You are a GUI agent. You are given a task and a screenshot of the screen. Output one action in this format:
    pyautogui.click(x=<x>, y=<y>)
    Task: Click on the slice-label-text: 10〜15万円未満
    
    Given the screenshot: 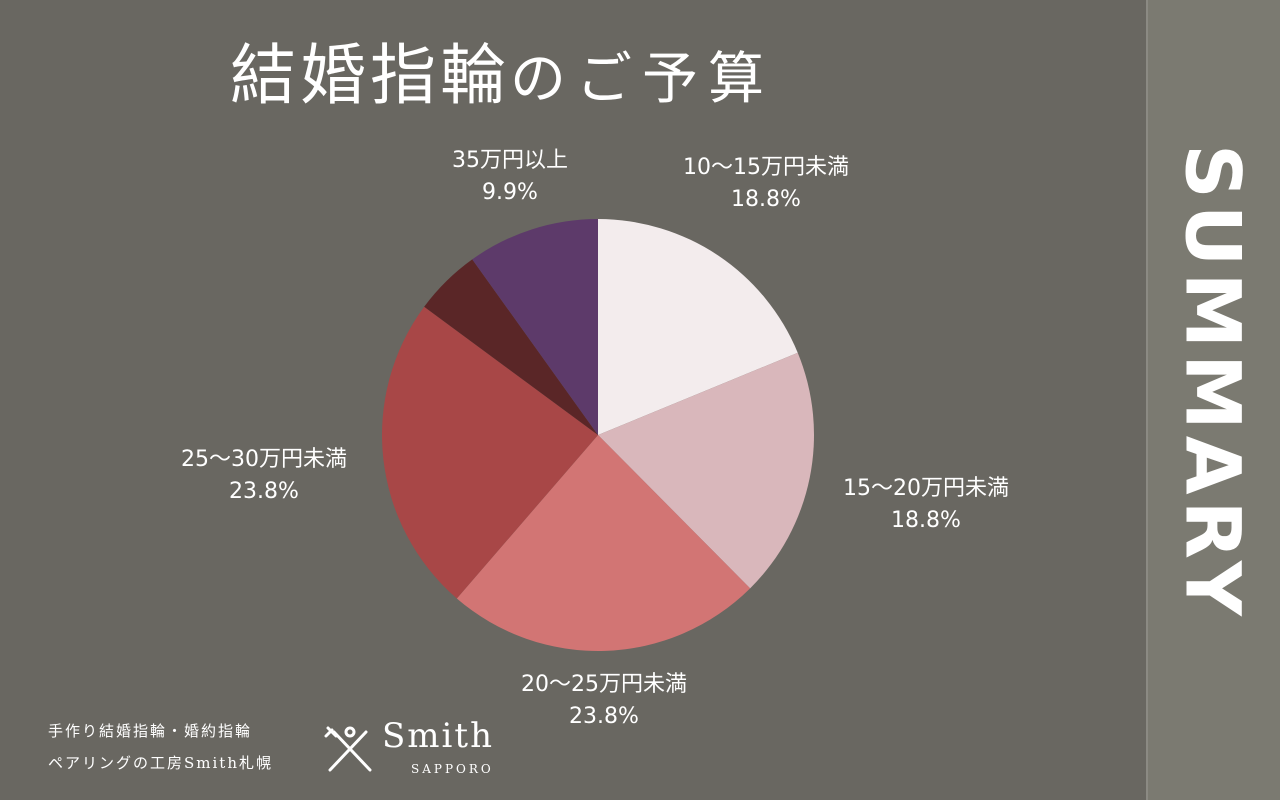 What is the action you would take?
    pyautogui.click(x=766, y=167)
    